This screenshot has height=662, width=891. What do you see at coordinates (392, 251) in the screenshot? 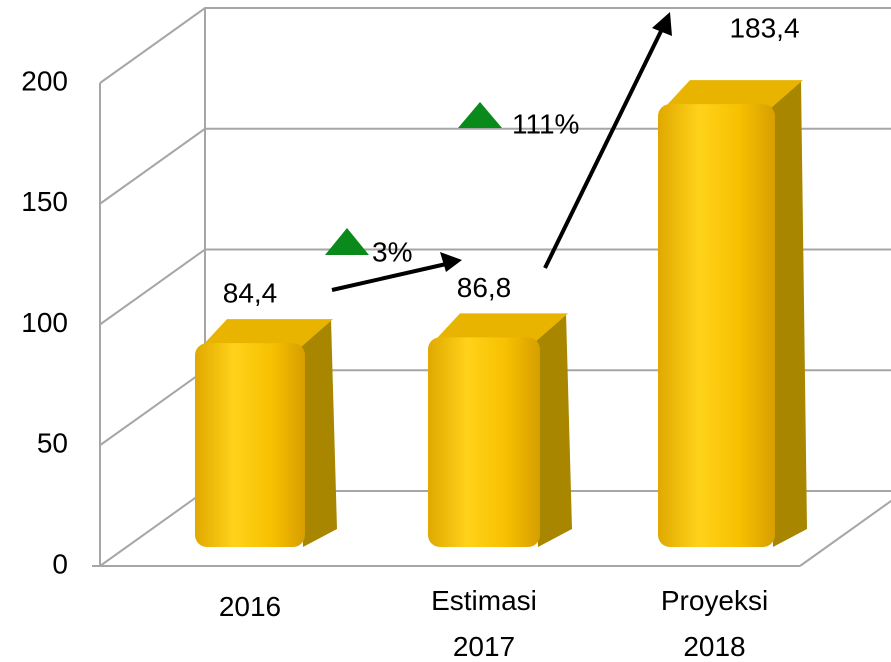
I see `annotation: 3%` at bounding box center [392, 251].